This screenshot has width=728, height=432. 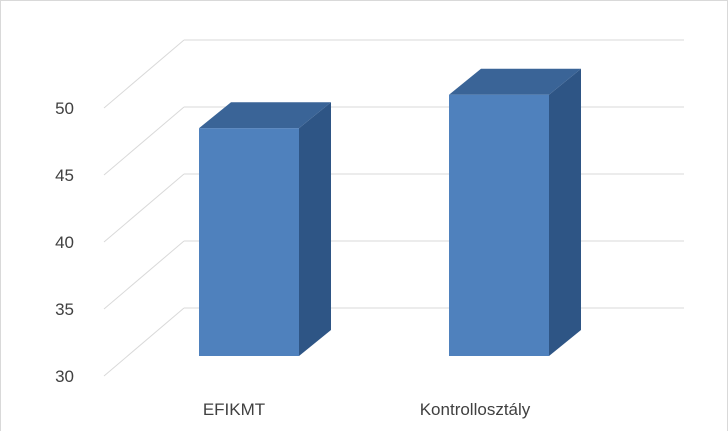 What do you see at coordinates (64, 309) in the screenshot?
I see `y-tick-label: 35` at bounding box center [64, 309].